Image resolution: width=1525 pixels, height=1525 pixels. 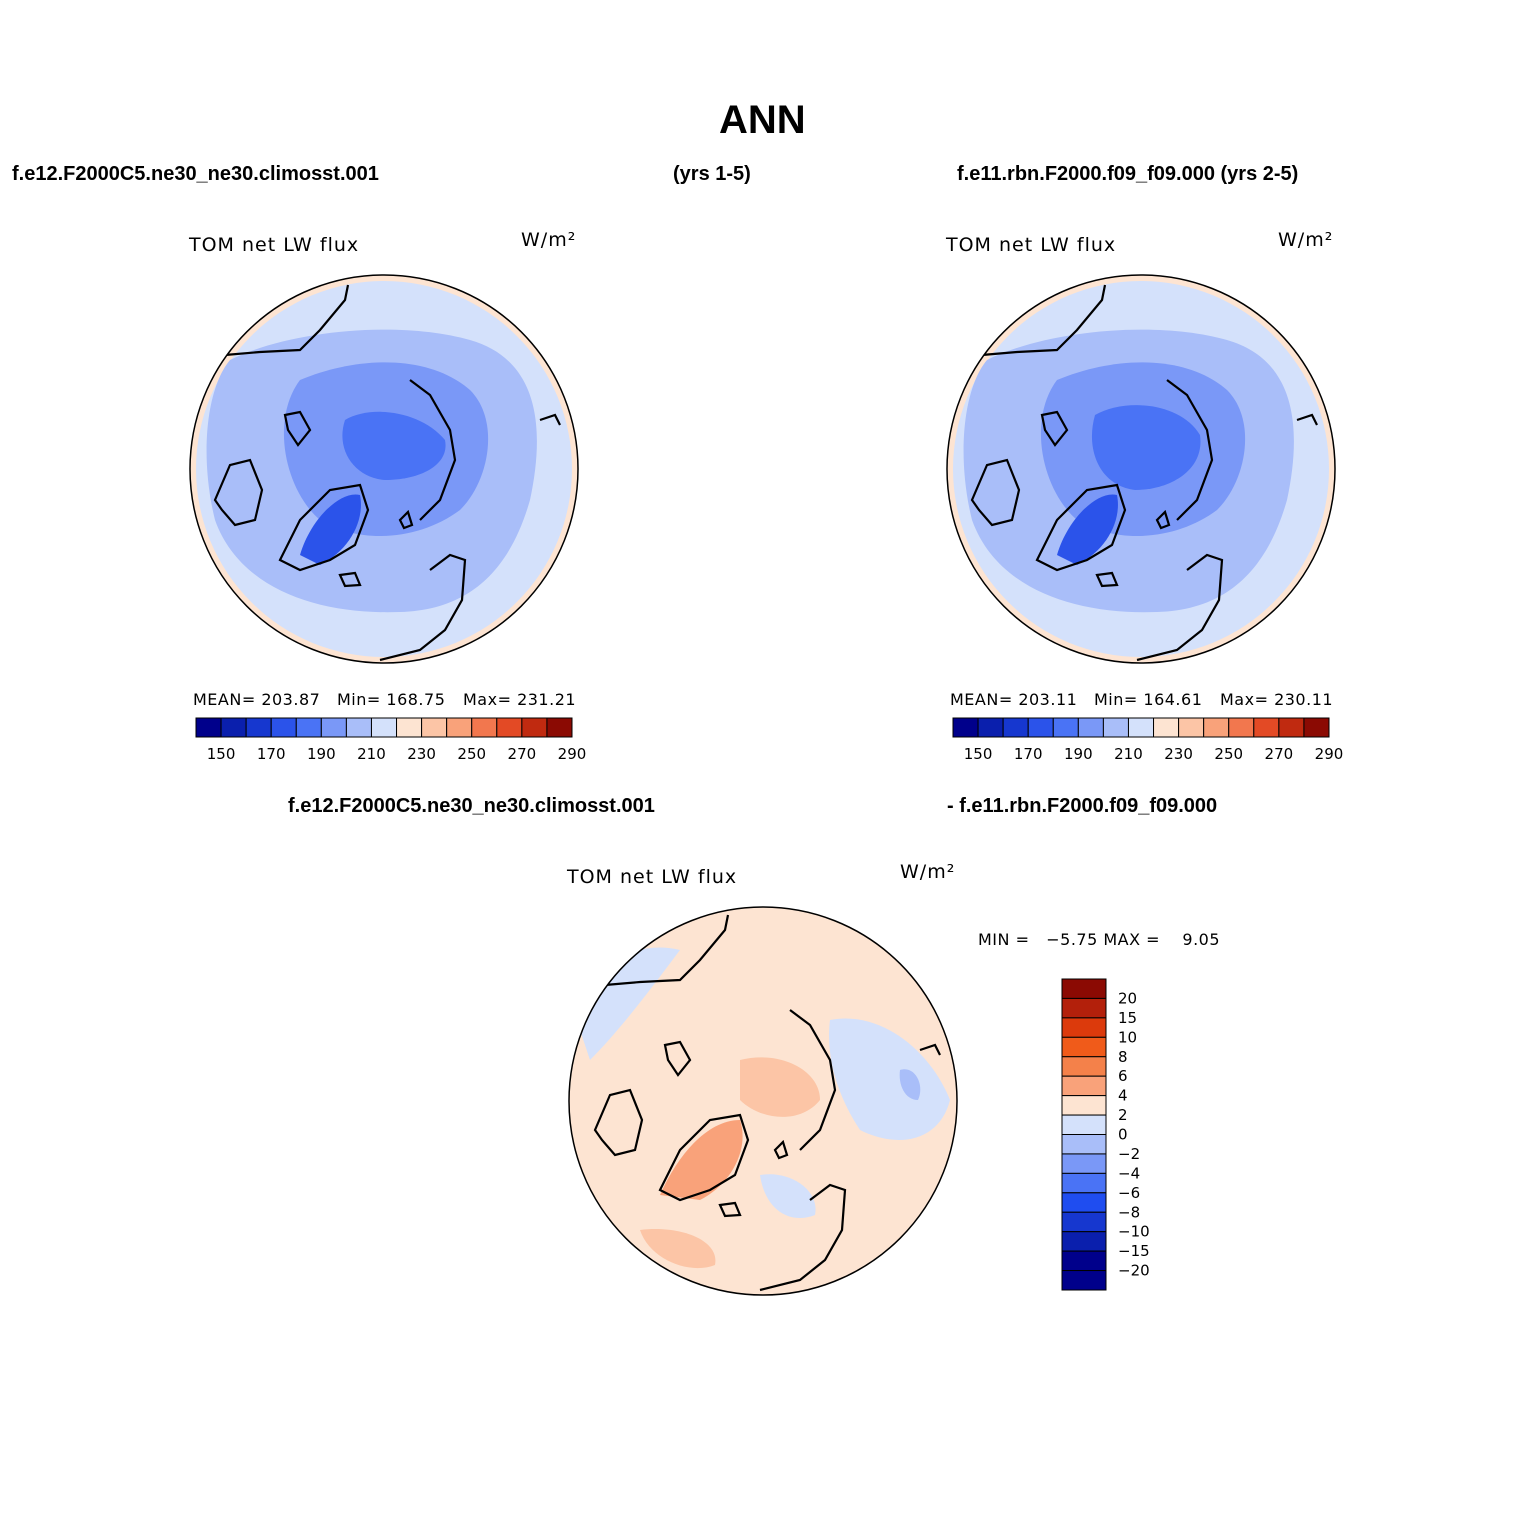 What do you see at coordinates (221, 754) in the screenshot?
I see `left-colorbar-tick-label: 150` at bounding box center [221, 754].